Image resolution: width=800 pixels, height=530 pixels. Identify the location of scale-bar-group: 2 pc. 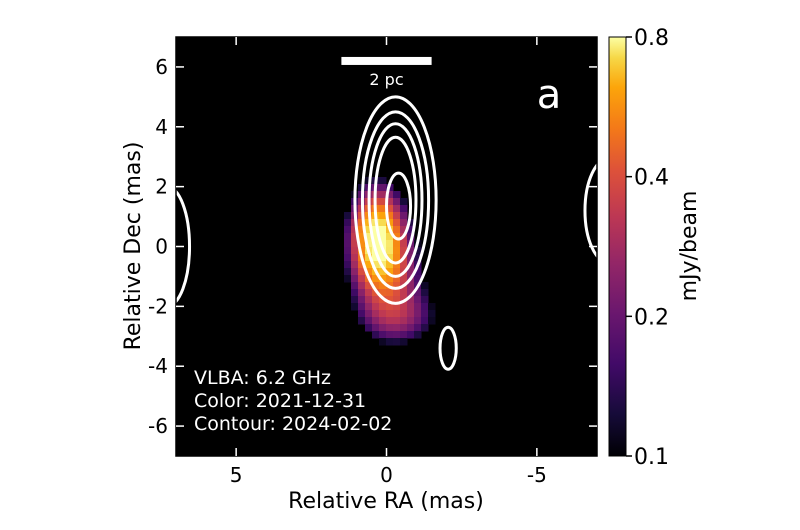
(386, 72).